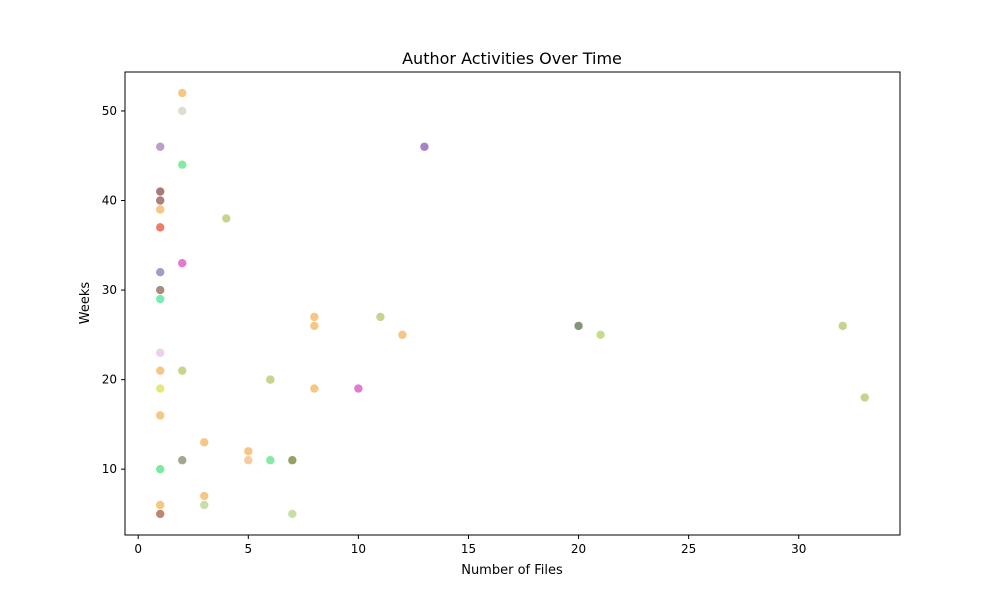 The height and width of the screenshot is (600, 1000). I want to click on x-tick-label-20: 20, so click(578, 549).